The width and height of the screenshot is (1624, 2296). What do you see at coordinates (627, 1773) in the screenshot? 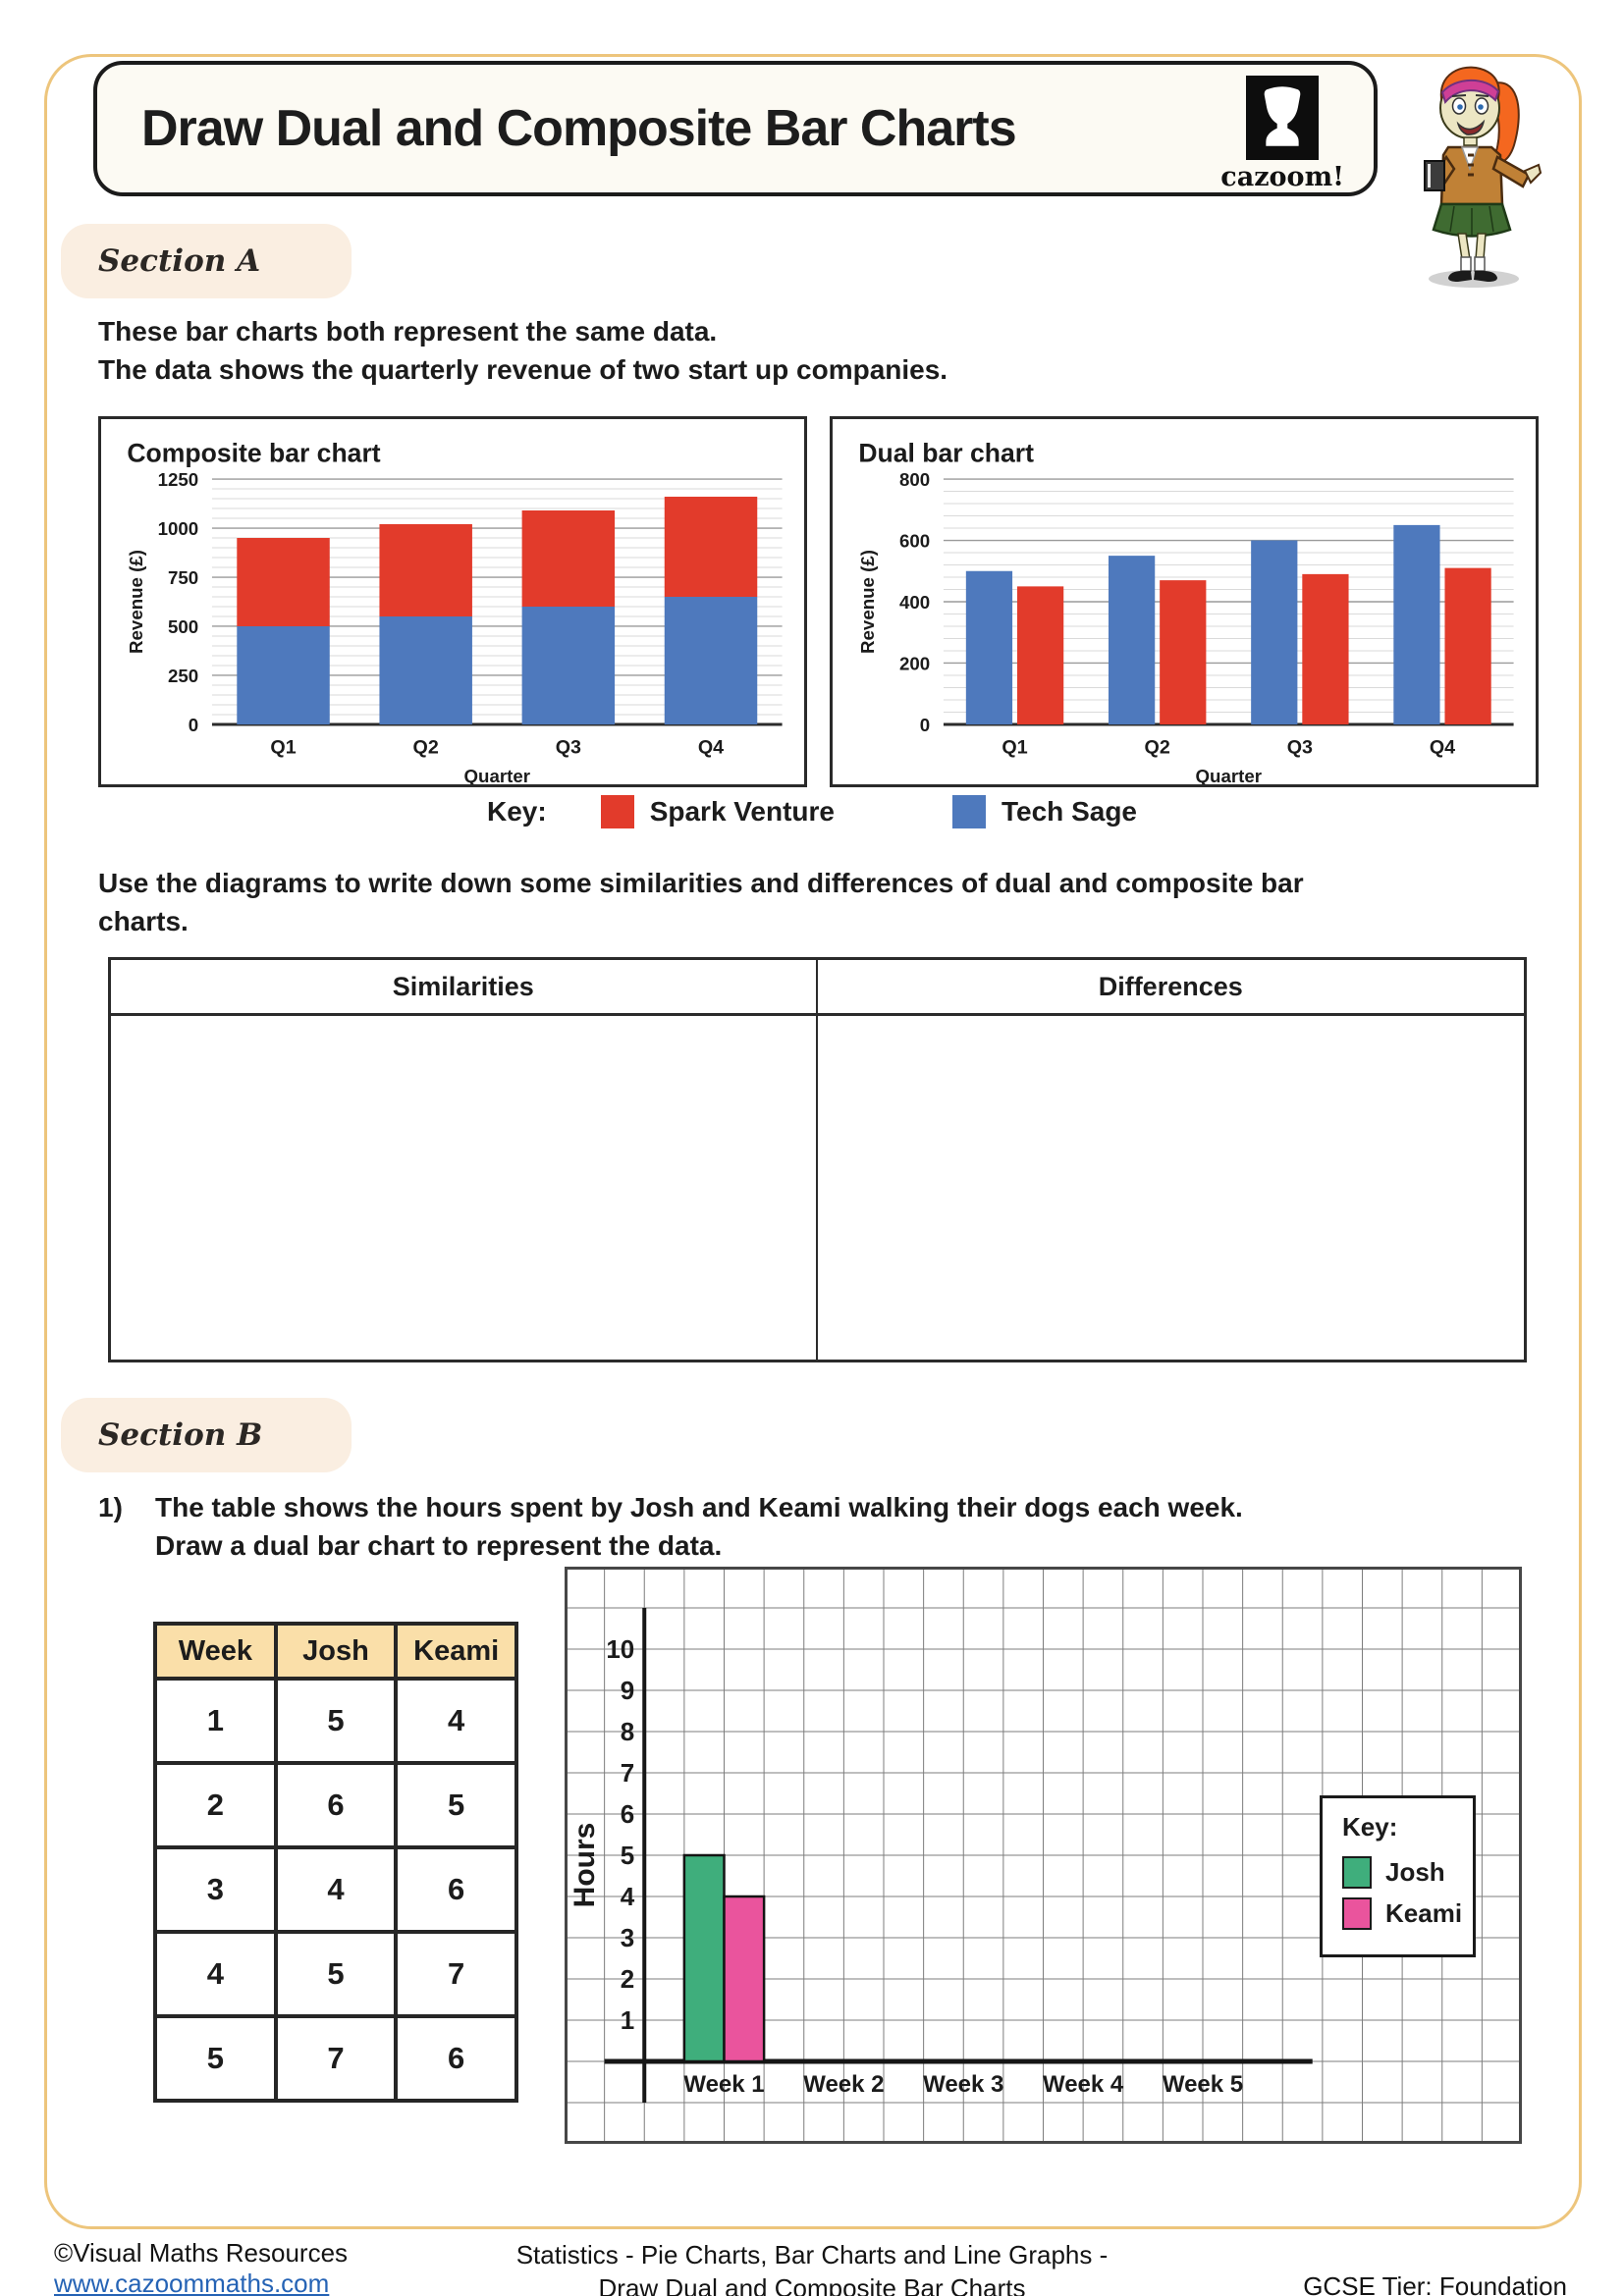
I see `svg-text: 7` at bounding box center [627, 1773].